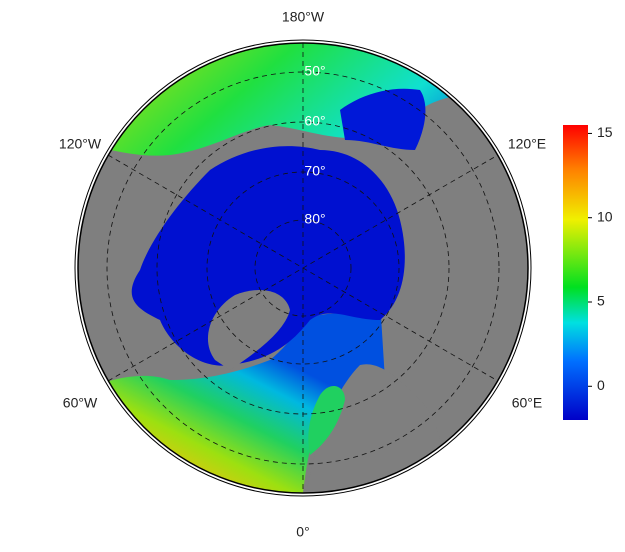 Image resolution: width=625 pixels, height=552 pixels. Describe the element at coordinates (605, 132) in the screenshot. I see `colorbar-tick-label: 15` at that location.